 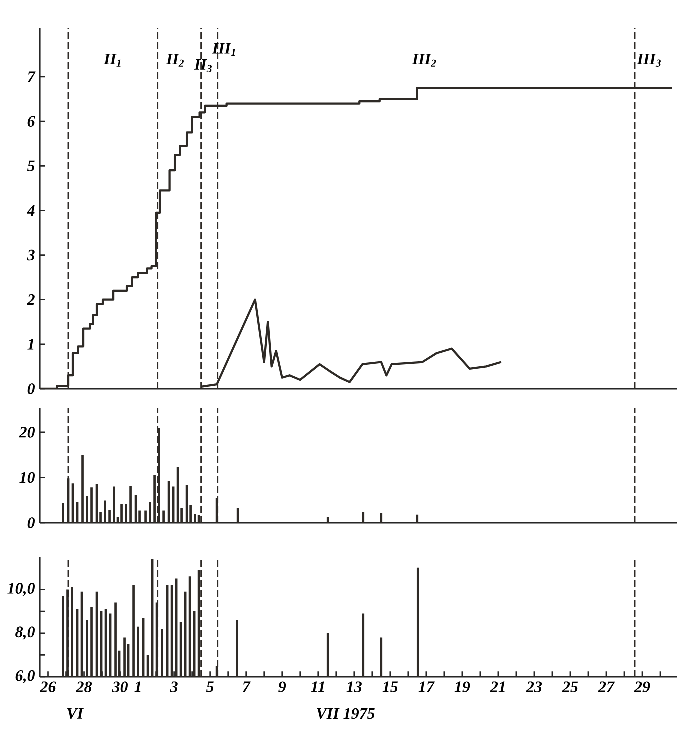 What do you see at coordinates (31, 166) in the screenshot?
I see `y-tick-label: 5` at bounding box center [31, 166].